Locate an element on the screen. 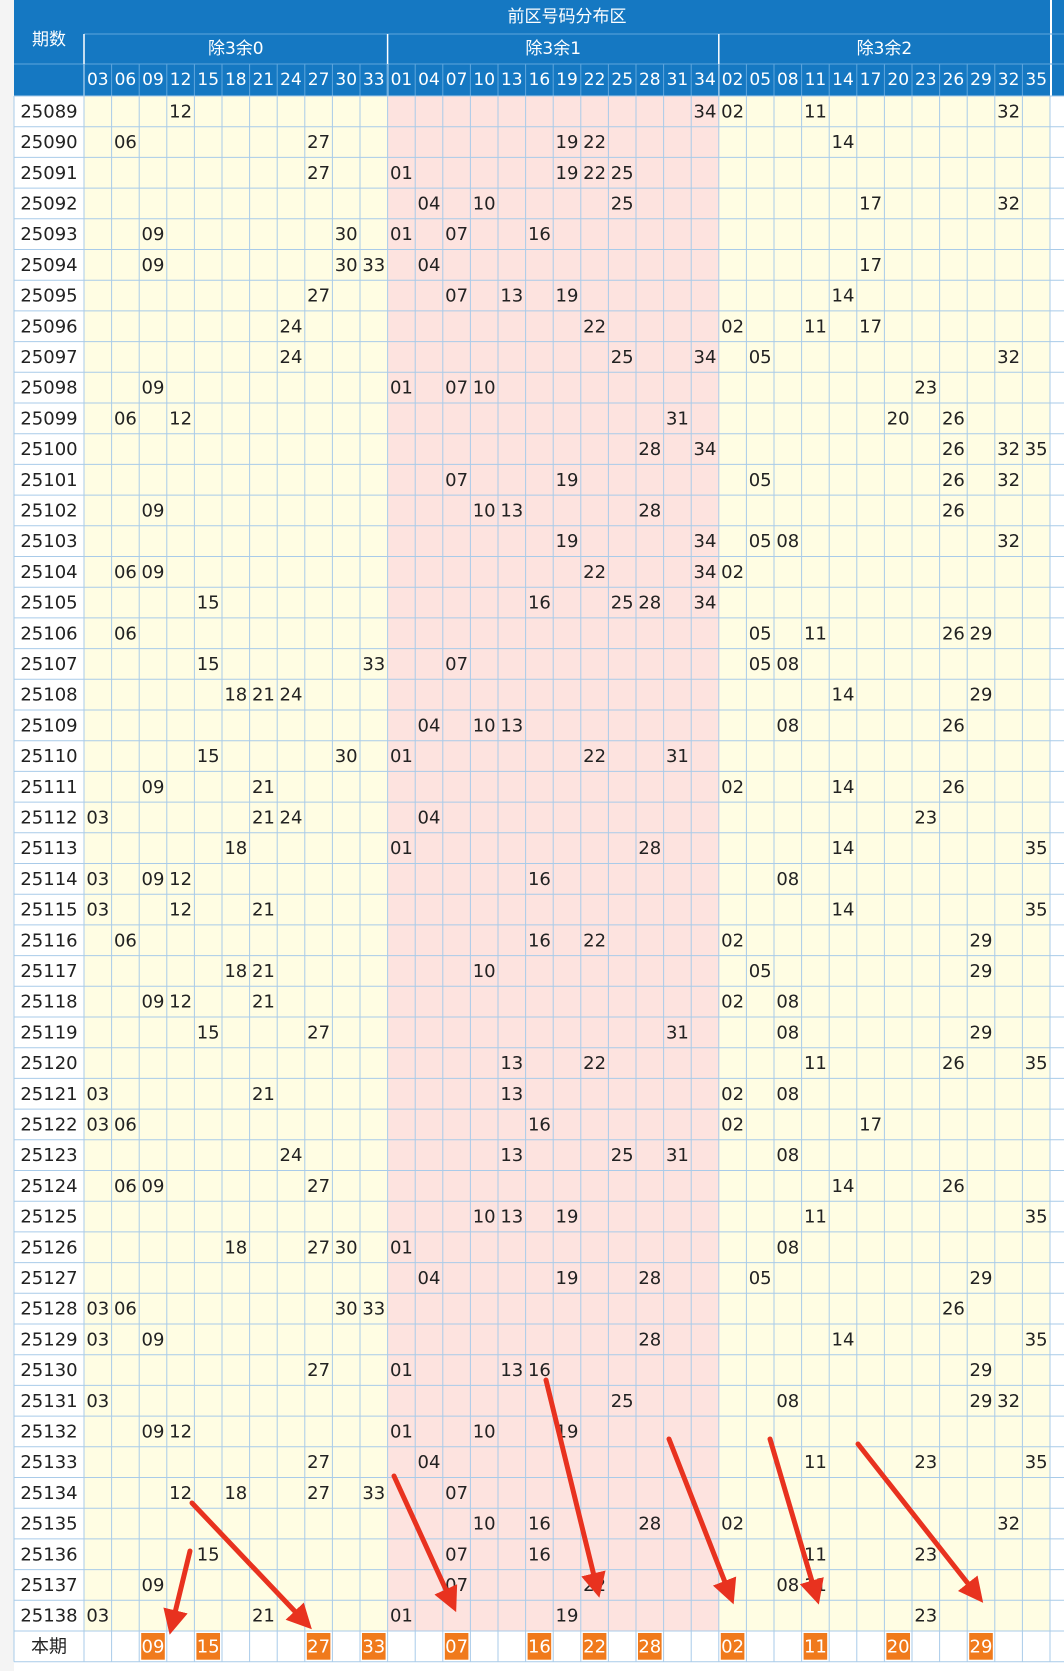 Image resolution: width=1064 pixels, height=1671 pixels. drawn-number: 28 is located at coordinates (649, 1278).